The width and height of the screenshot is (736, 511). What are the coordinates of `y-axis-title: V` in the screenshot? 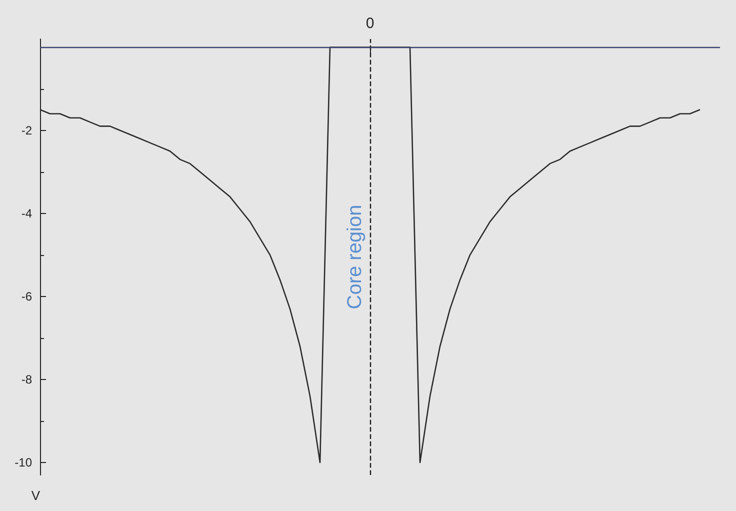 It's located at (35, 495).